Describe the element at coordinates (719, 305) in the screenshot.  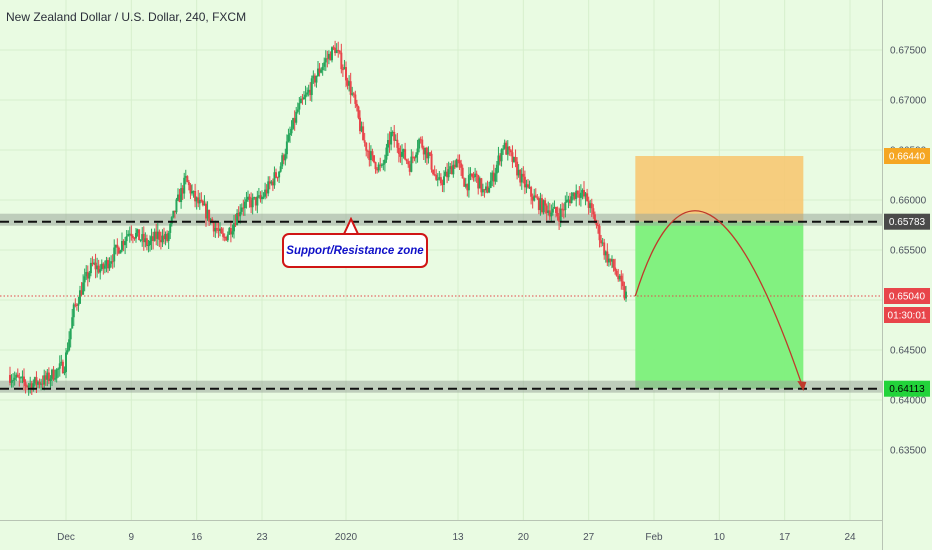
I see `take-profit-zone` at that location.